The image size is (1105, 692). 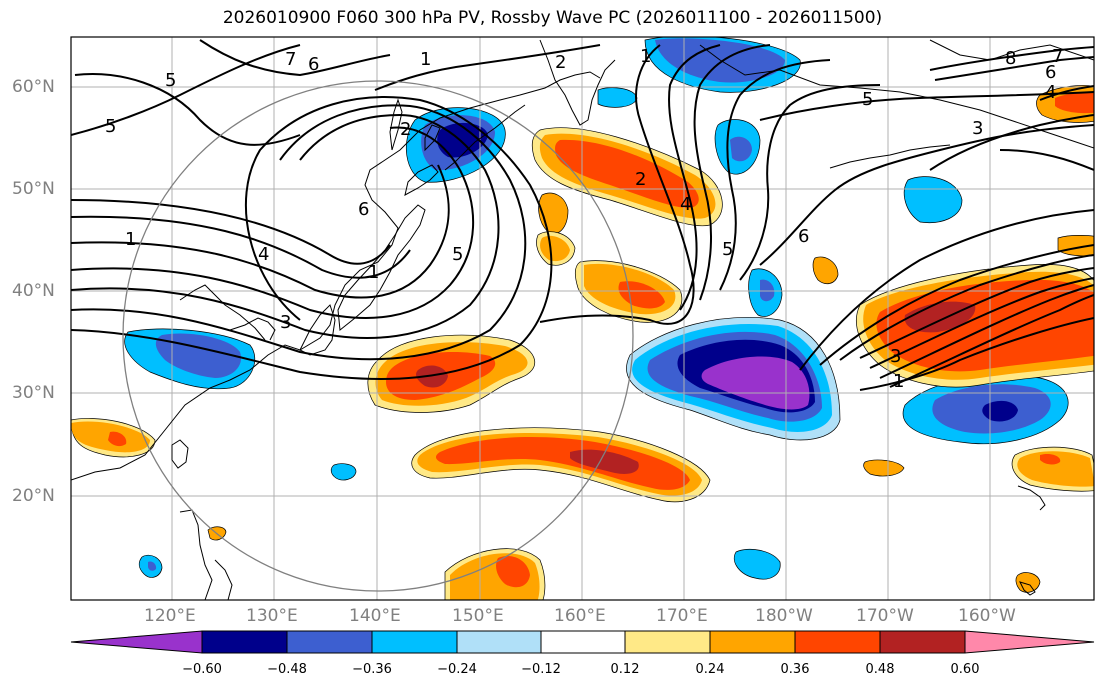 I want to click on colorbar-tick: 0.12, so click(x=625, y=669).